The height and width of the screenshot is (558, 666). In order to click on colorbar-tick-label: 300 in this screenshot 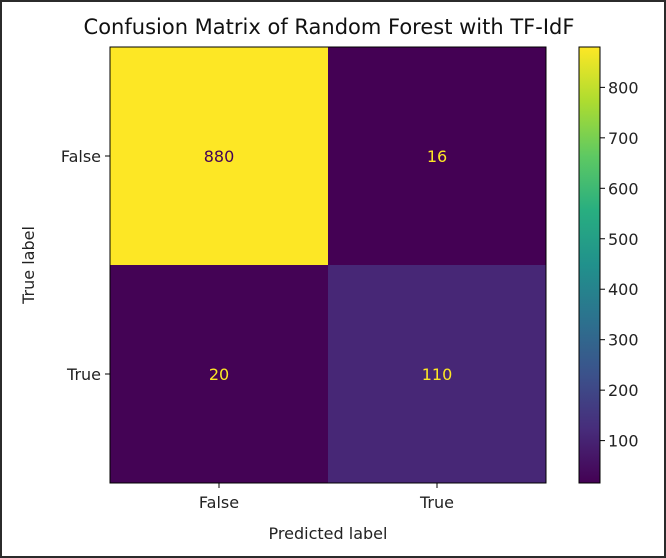, I will do `click(623, 340)`.